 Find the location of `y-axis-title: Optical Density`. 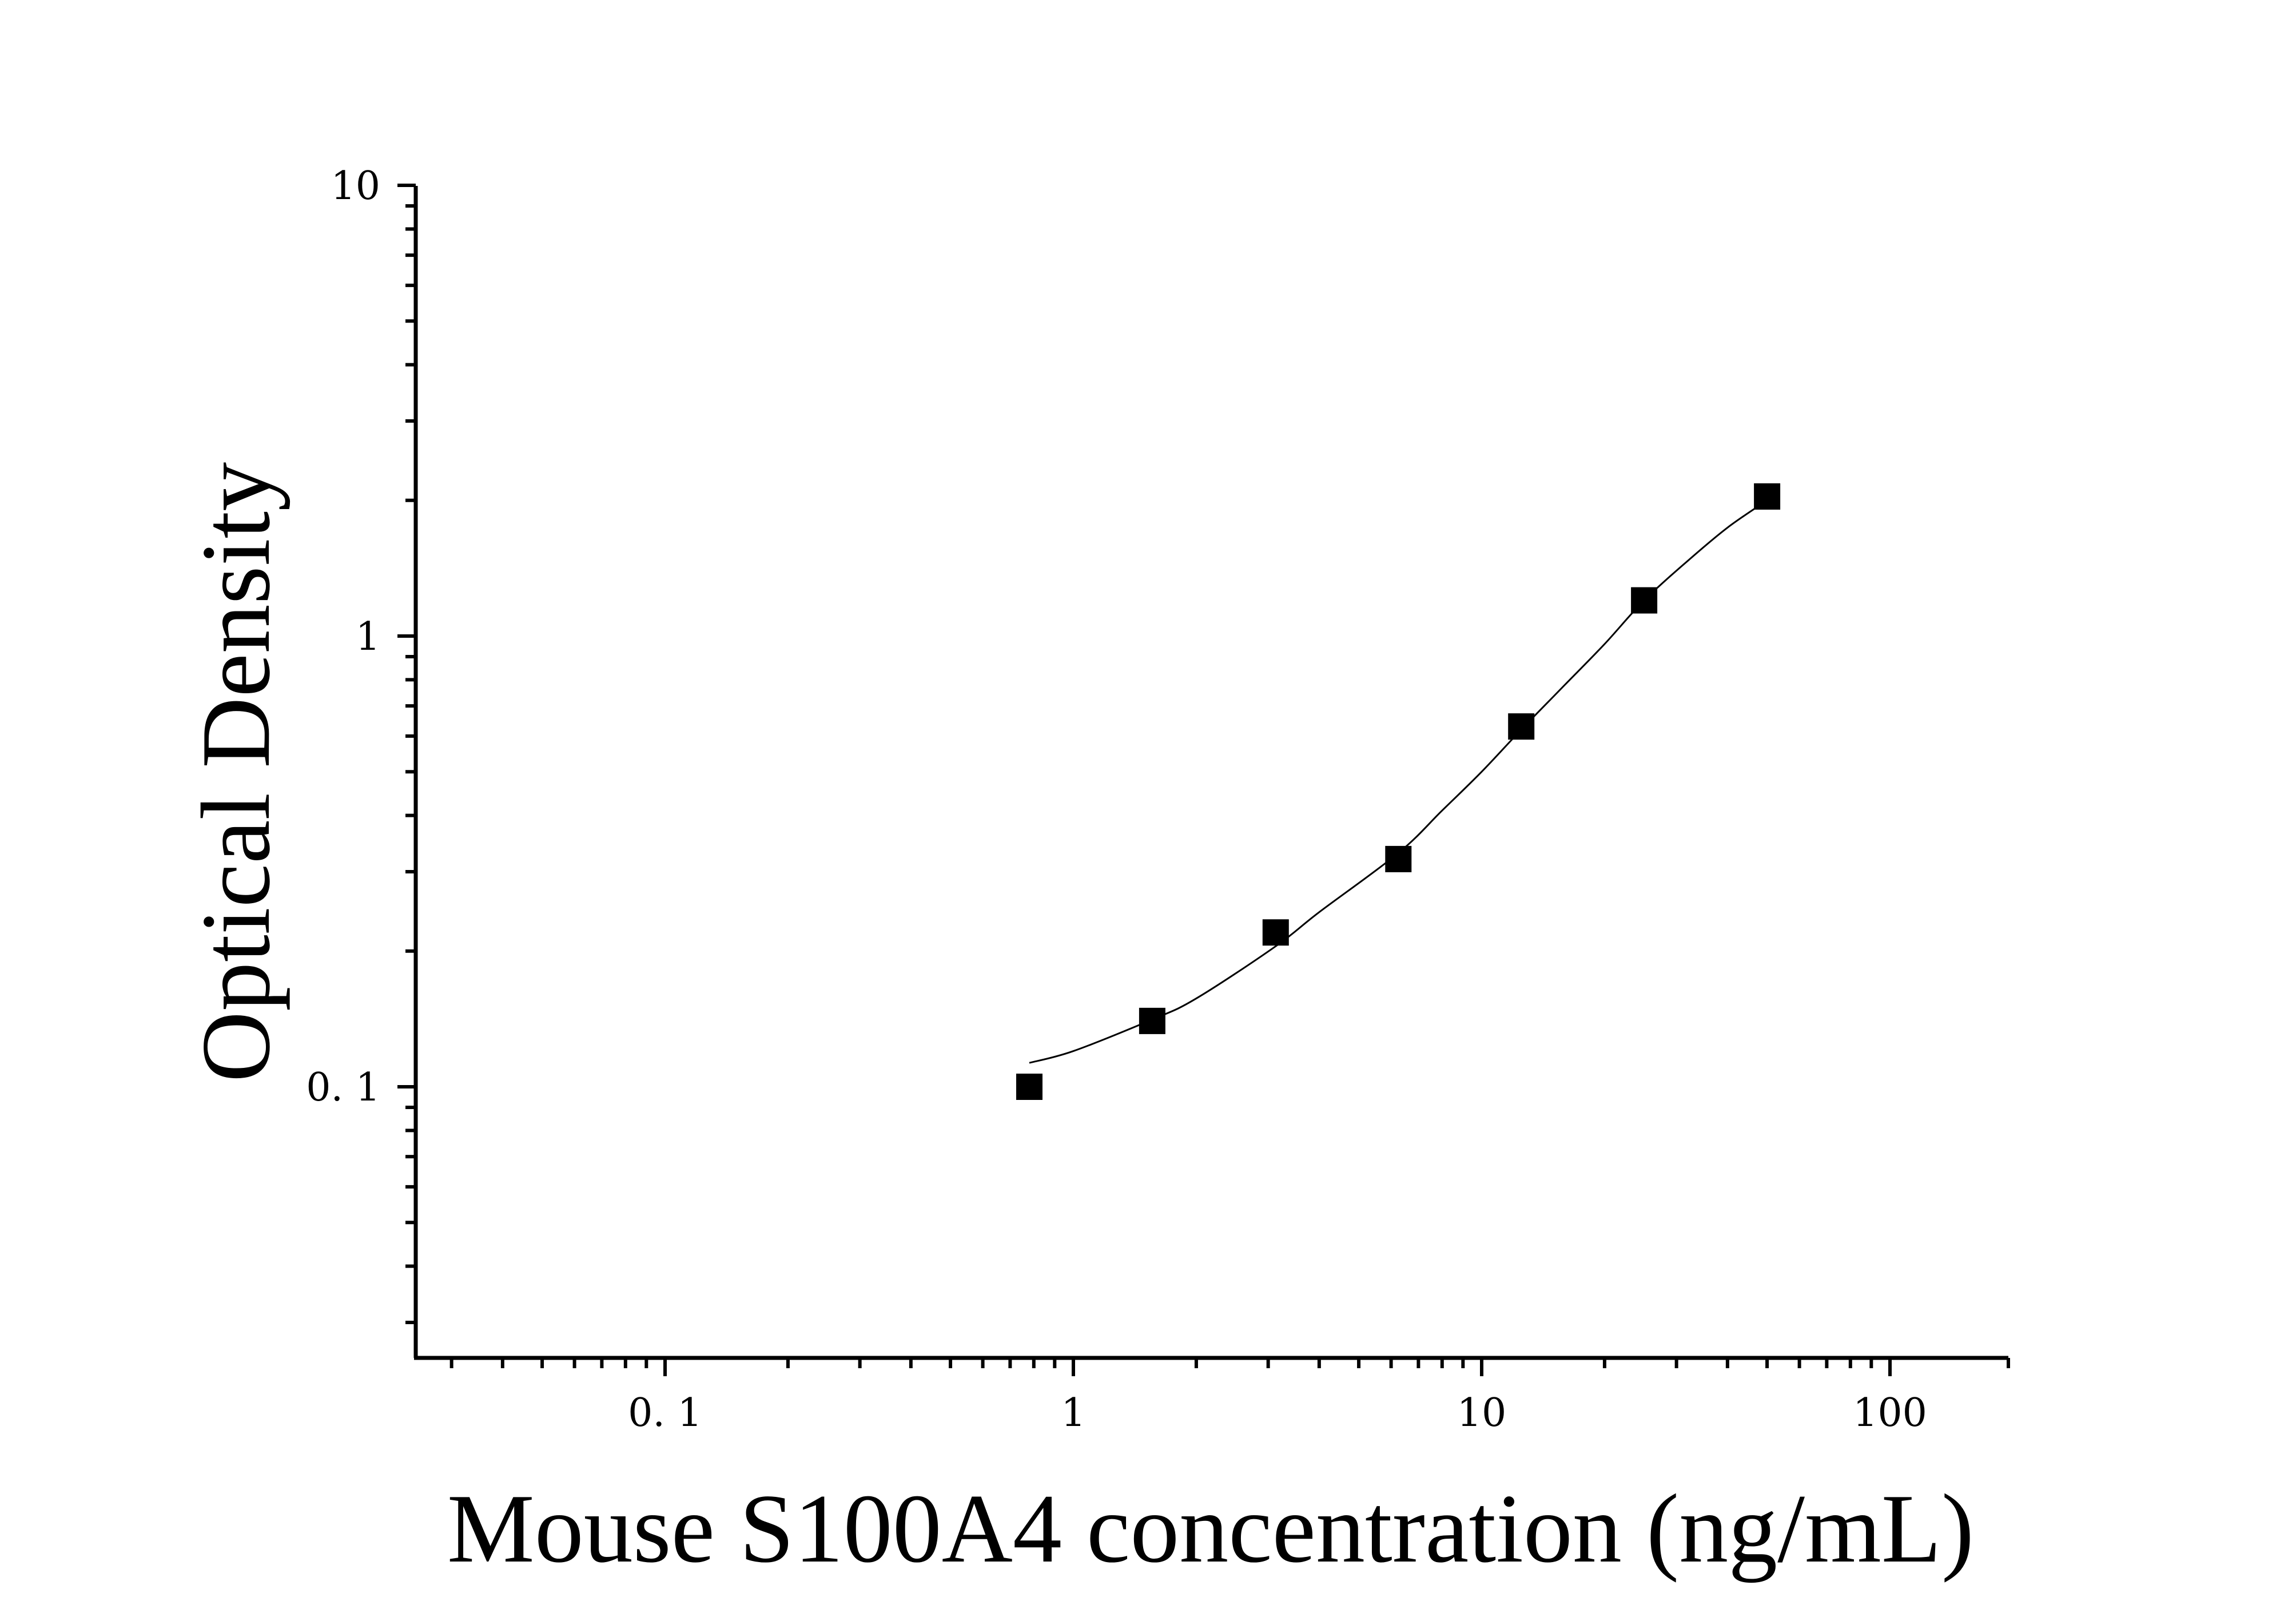

y-axis-title: Optical Density is located at coordinates (237, 772).